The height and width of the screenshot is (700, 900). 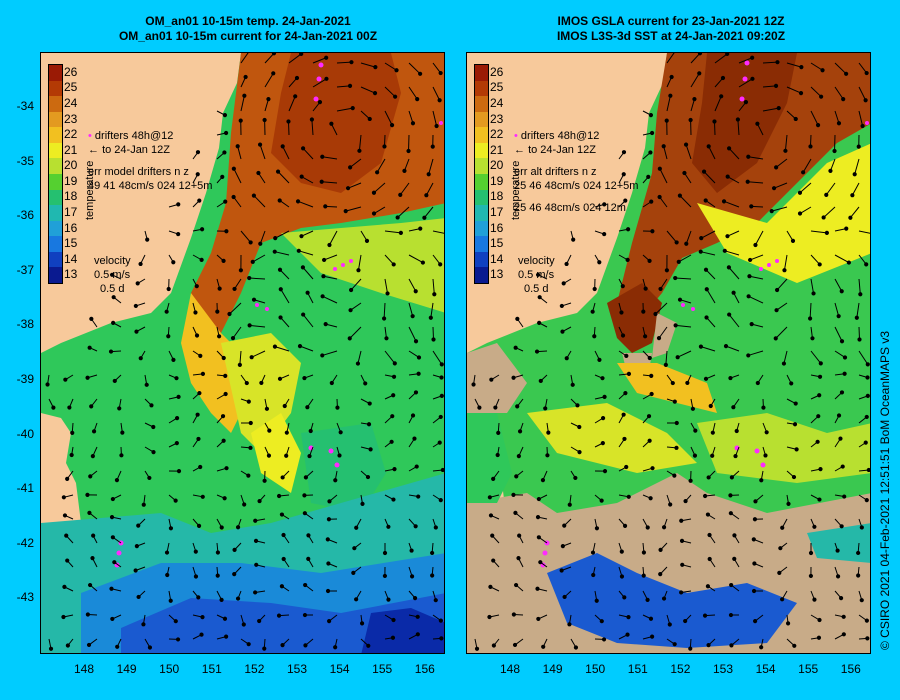 I want to click on x-tick-label: 151, so click(x=211, y=669).